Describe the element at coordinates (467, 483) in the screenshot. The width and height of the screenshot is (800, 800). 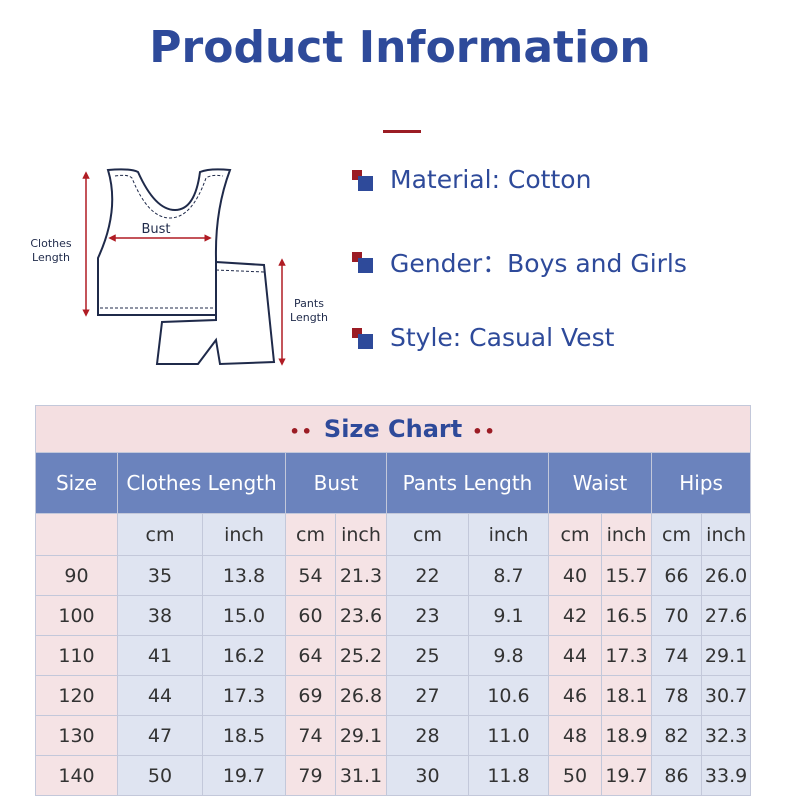
I see `header-cell: Pants Length` at that location.